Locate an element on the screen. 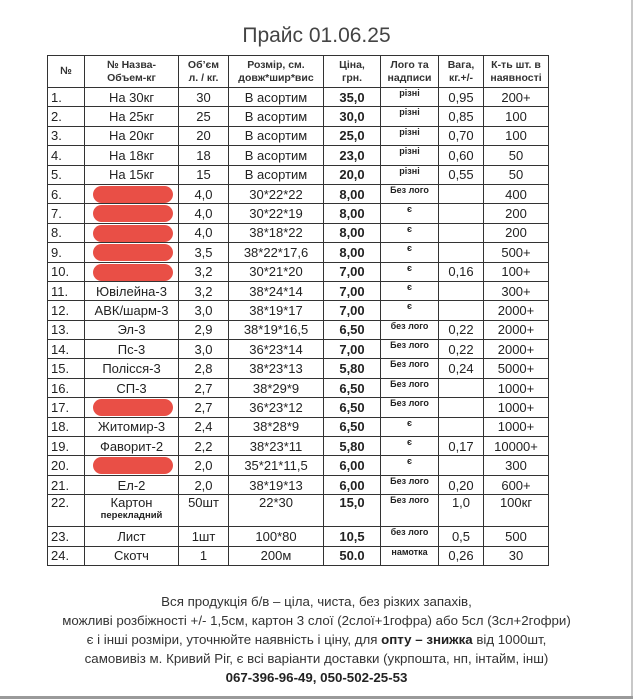 The image size is (633, 699). table-row: 14. Пс-3 3,0 36*23*14 7,00 Без лого 0,22 2000+ is located at coordinates (298, 349).